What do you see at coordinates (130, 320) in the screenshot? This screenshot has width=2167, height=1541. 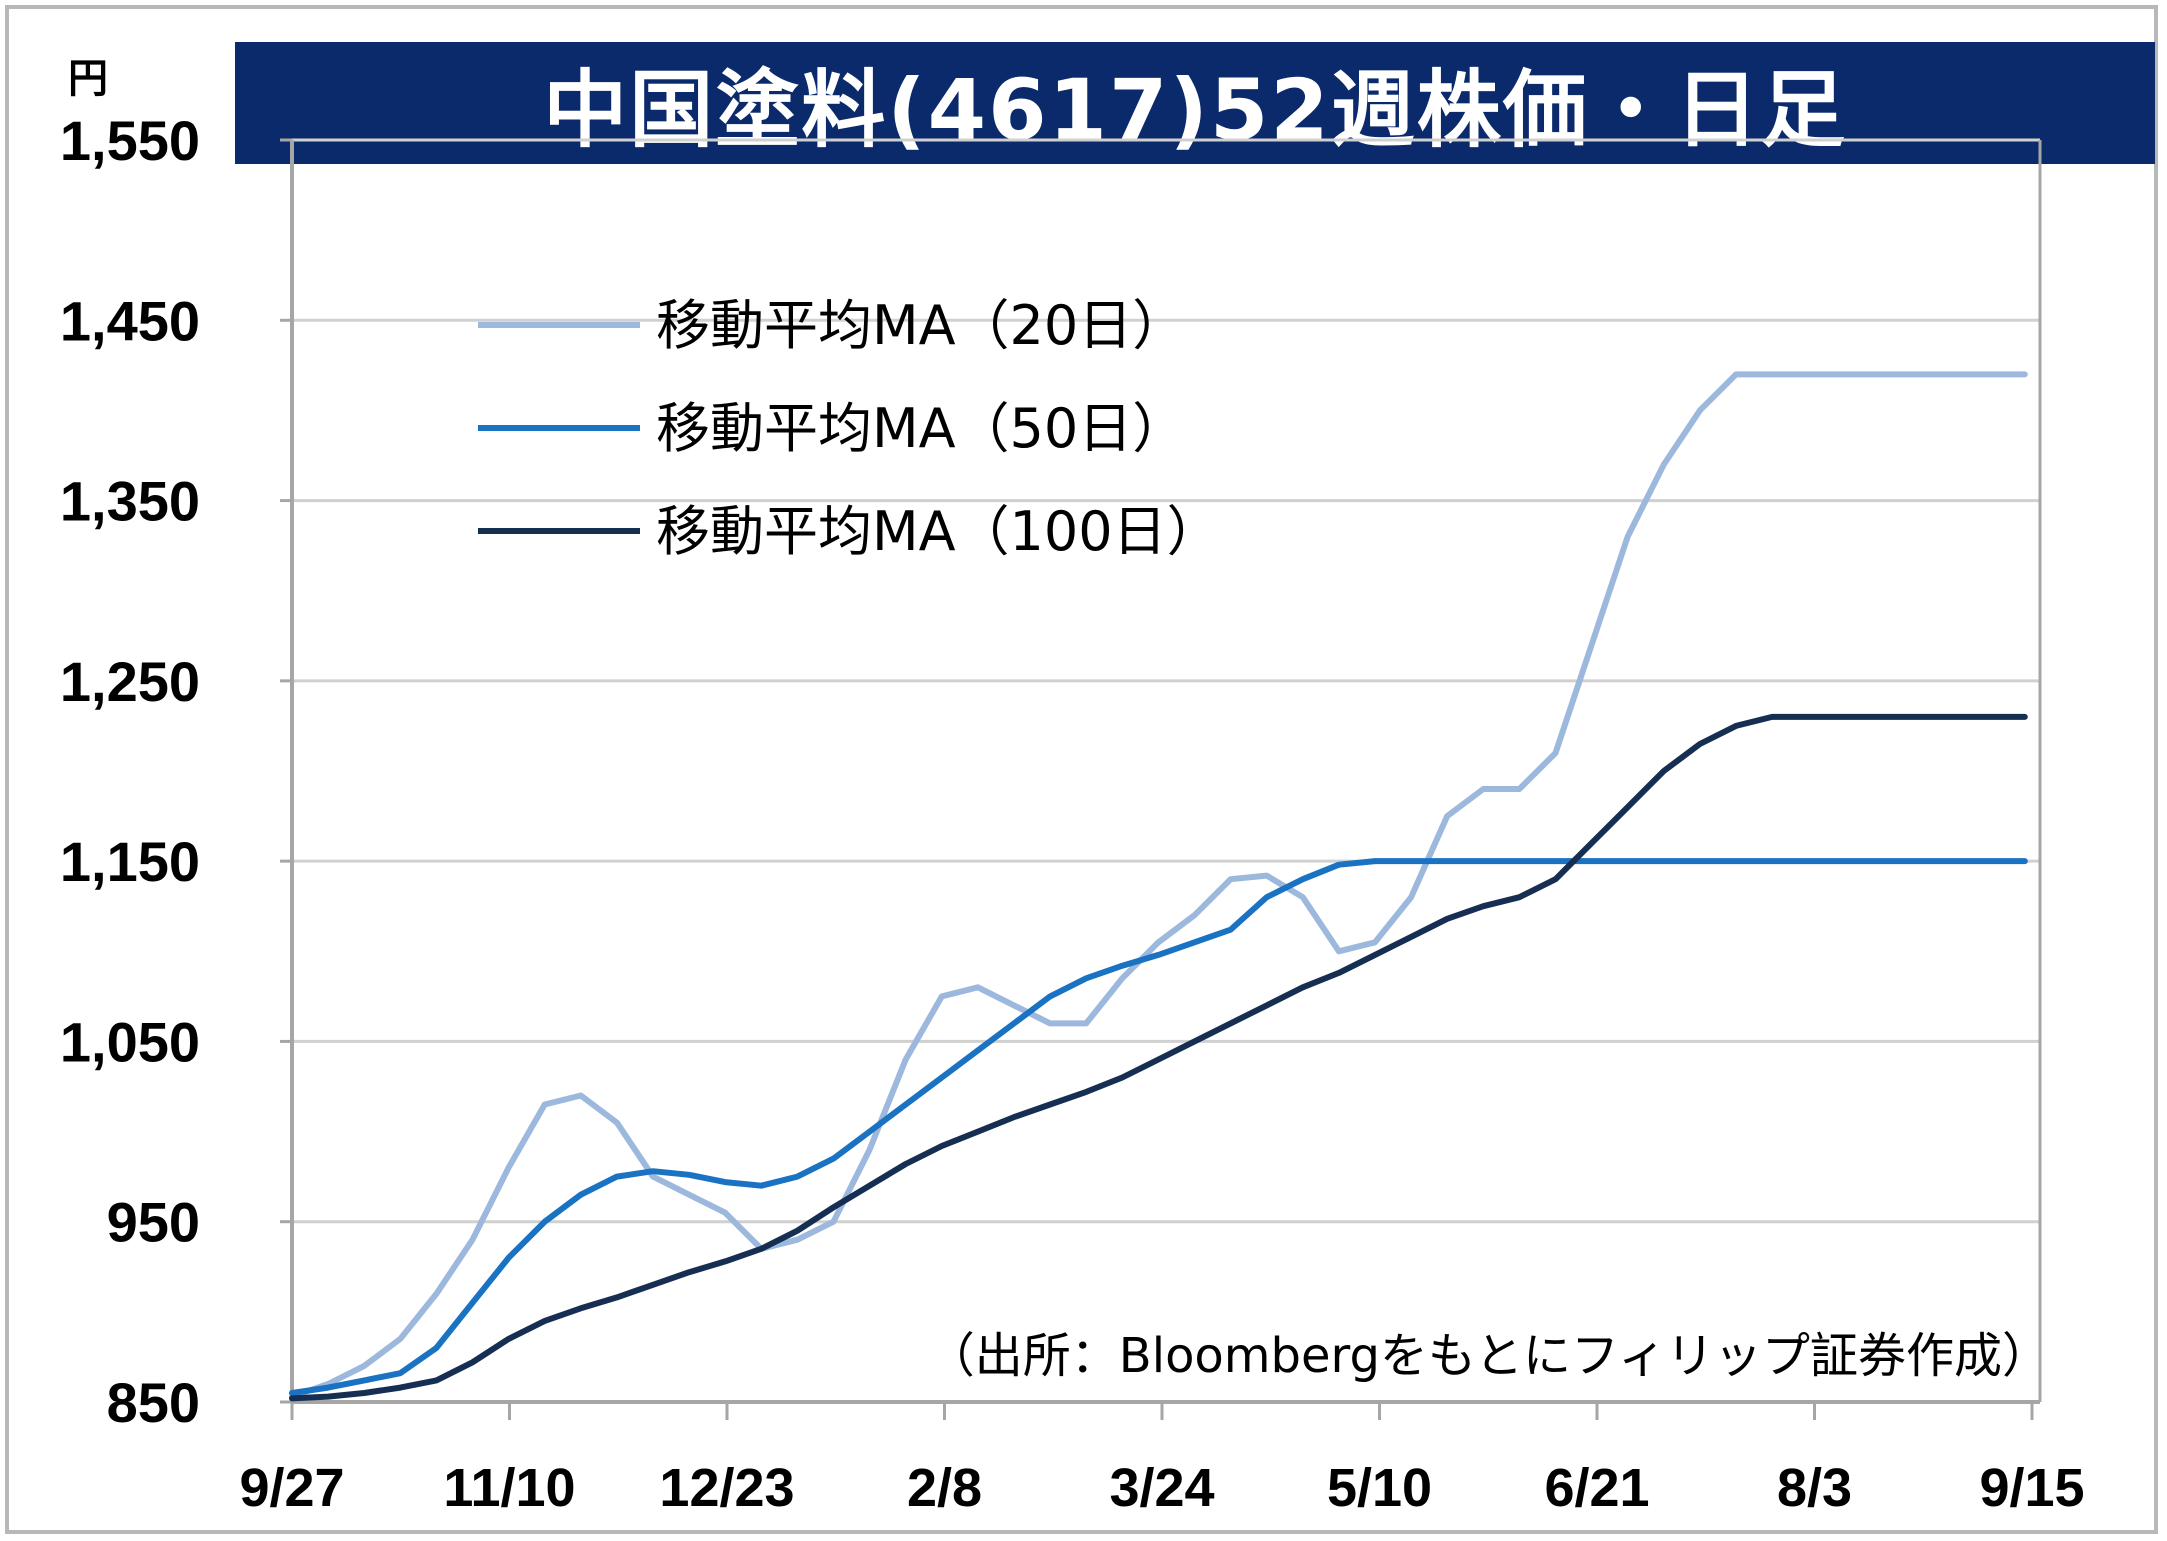 I see `y-tick-label: 1,450` at bounding box center [130, 320].